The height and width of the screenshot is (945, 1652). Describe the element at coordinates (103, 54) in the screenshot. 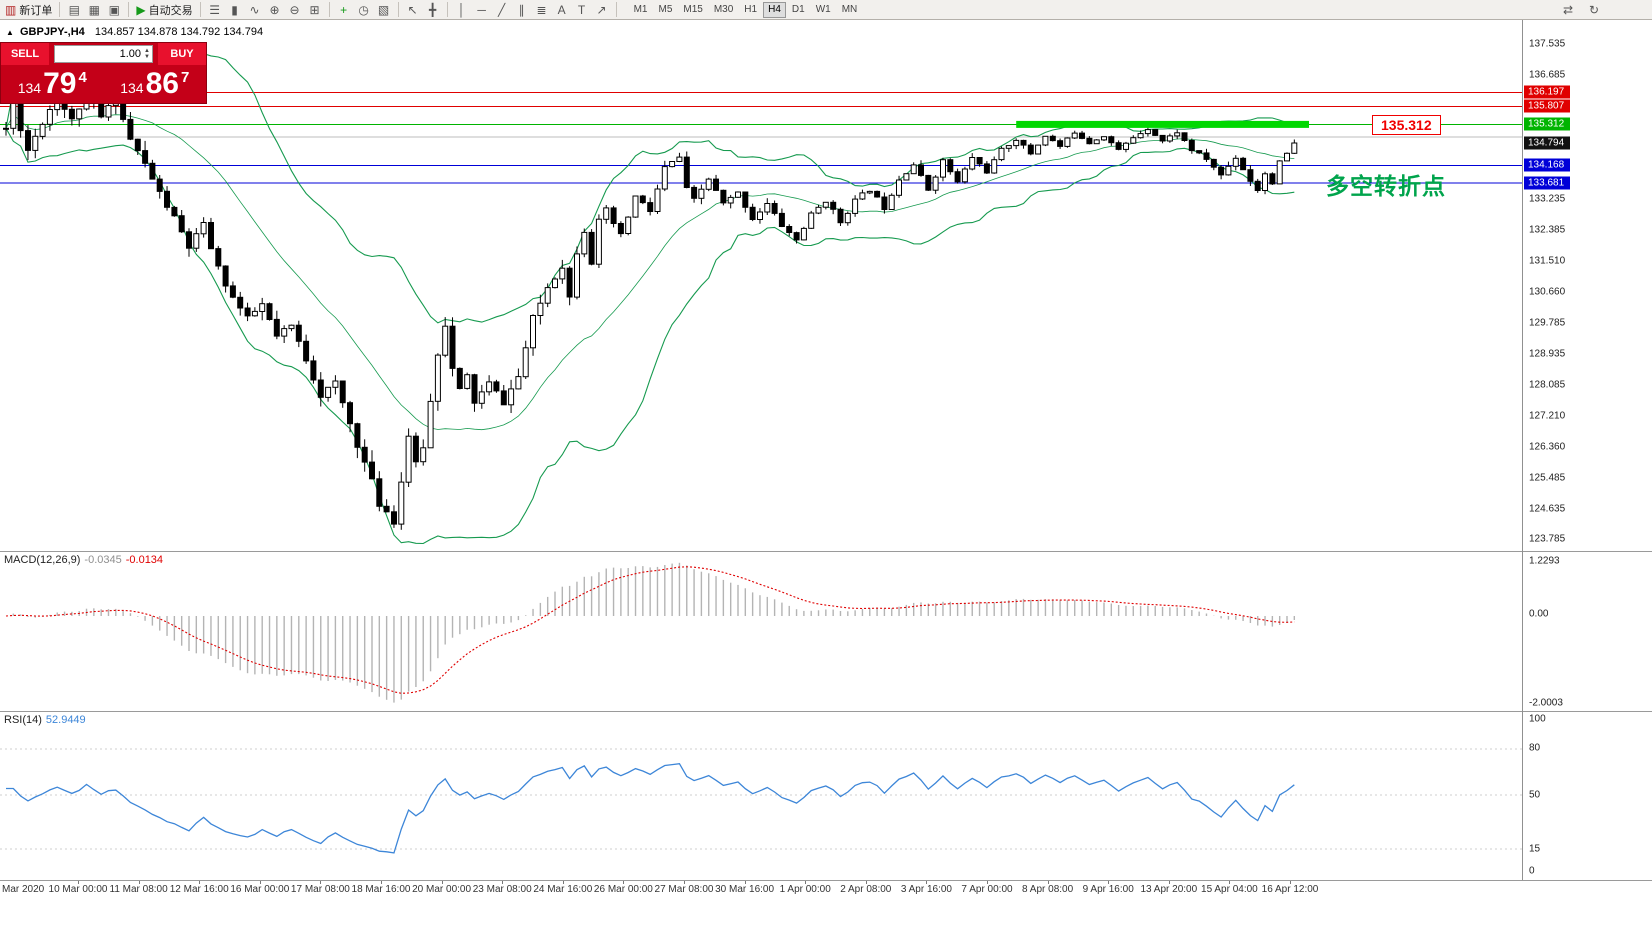

I see `volume-input: 1.00 ▲ ▼` at that location.